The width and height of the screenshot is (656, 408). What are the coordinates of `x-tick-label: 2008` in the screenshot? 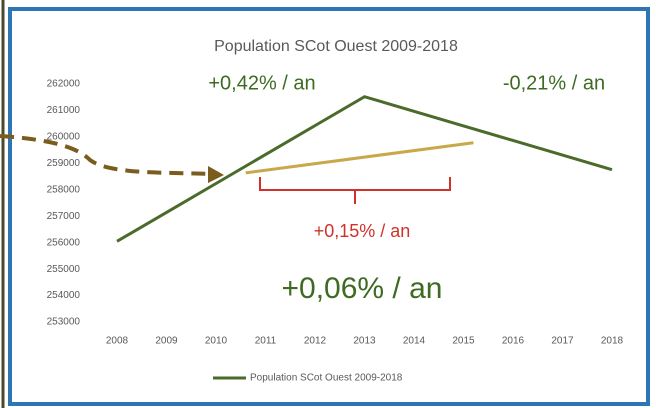 It's located at (117, 341).